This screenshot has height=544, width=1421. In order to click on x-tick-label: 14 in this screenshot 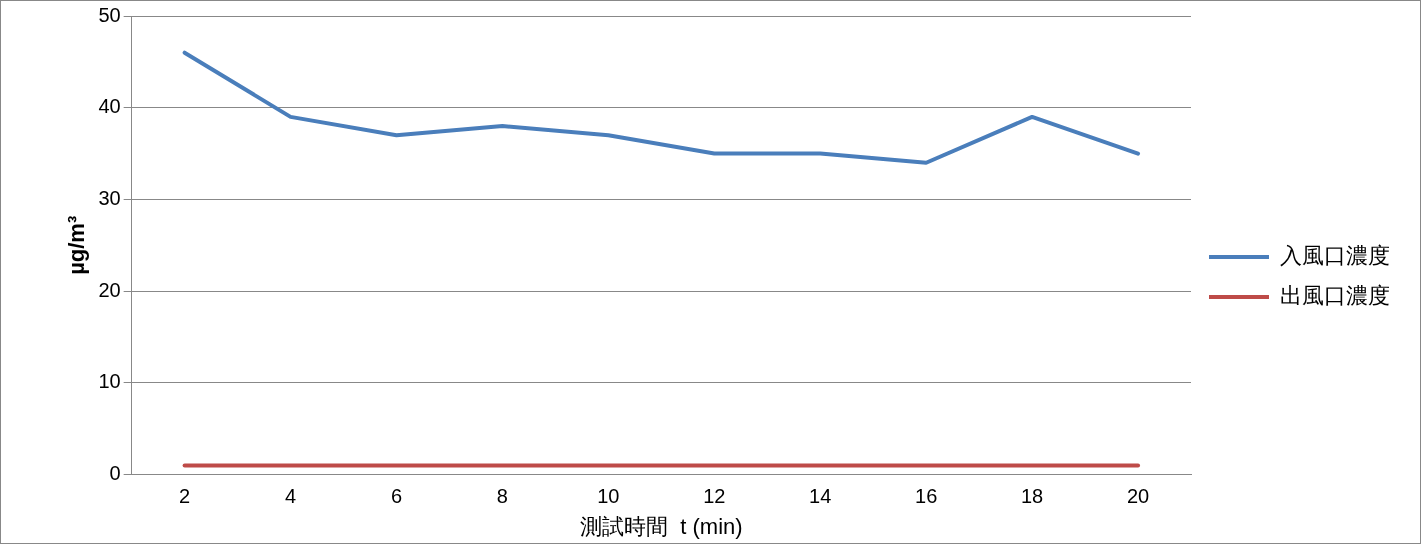, I will do `click(820, 496)`.